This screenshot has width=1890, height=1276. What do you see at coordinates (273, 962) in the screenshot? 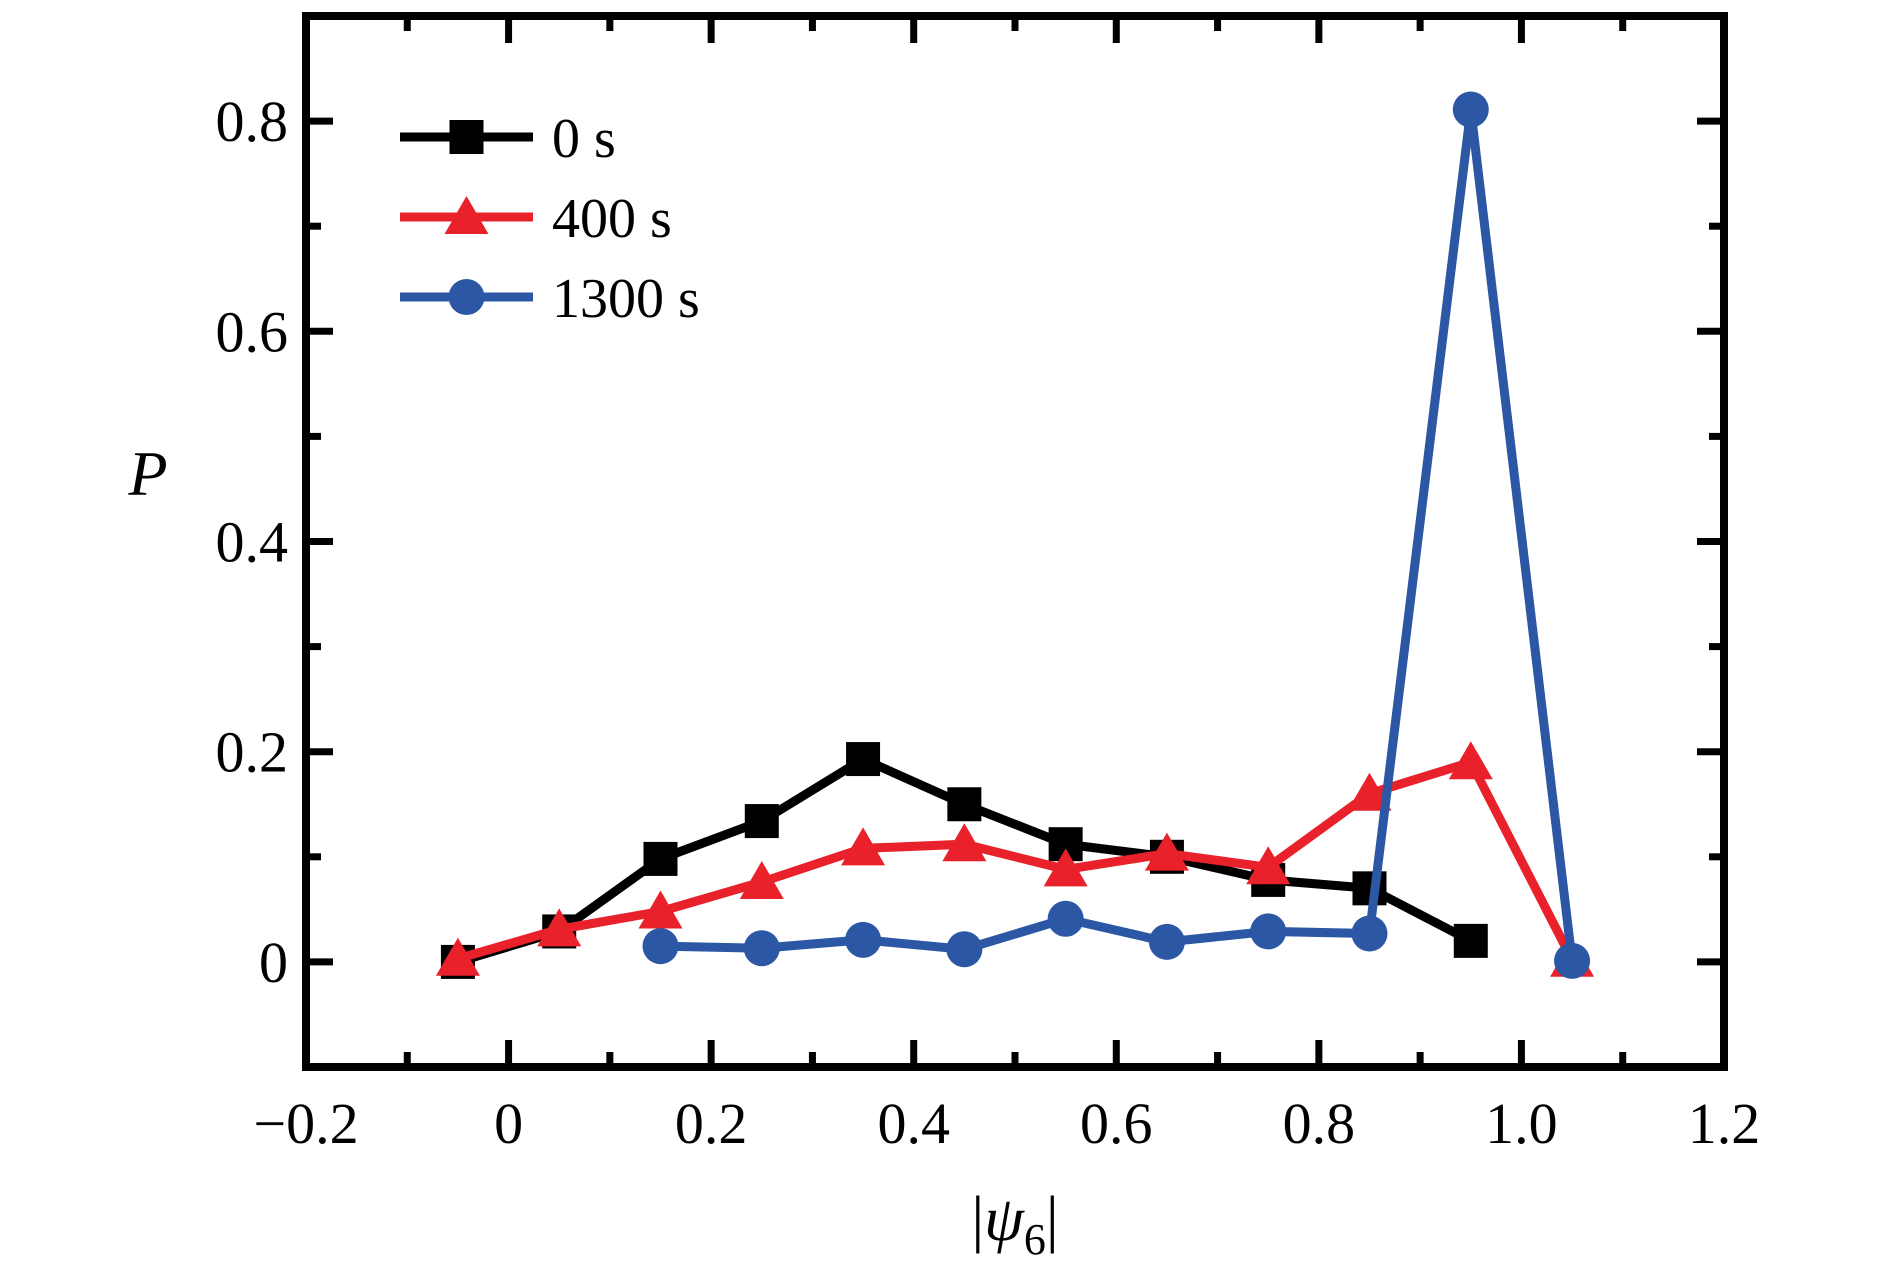
I see `y-axis-tick-label: 0` at bounding box center [273, 962].